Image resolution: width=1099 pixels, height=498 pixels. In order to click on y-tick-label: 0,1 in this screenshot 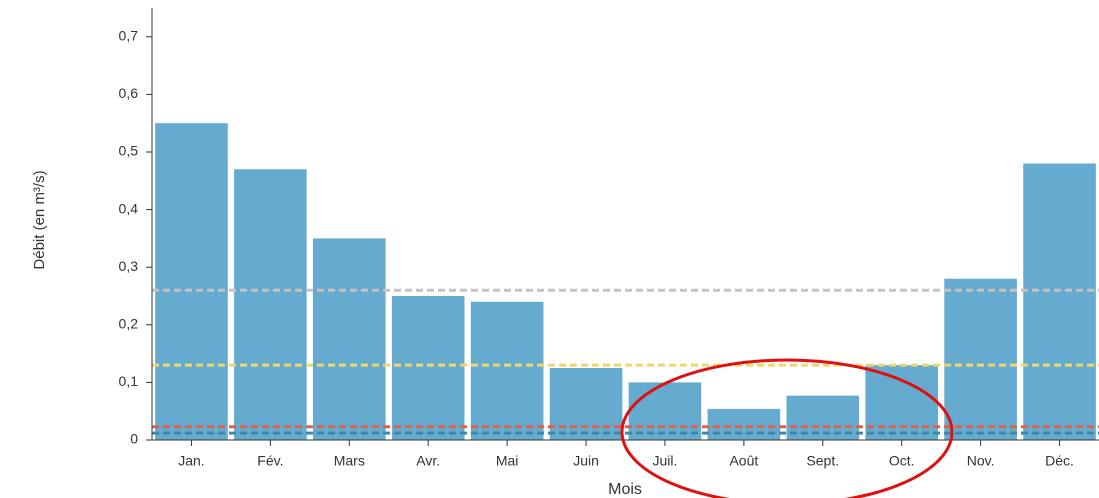, I will do `click(129, 381)`.